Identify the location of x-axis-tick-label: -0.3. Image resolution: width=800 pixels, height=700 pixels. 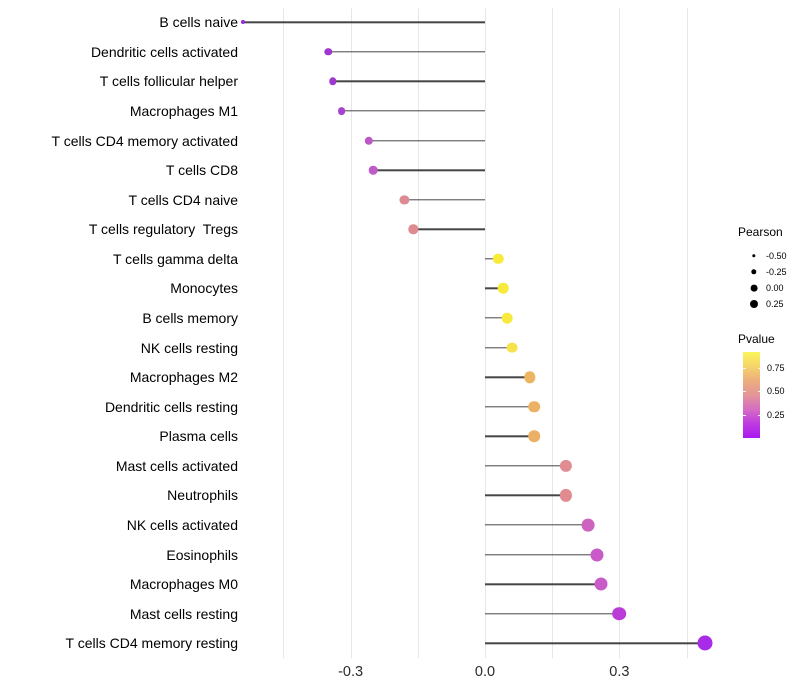
(351, 672).